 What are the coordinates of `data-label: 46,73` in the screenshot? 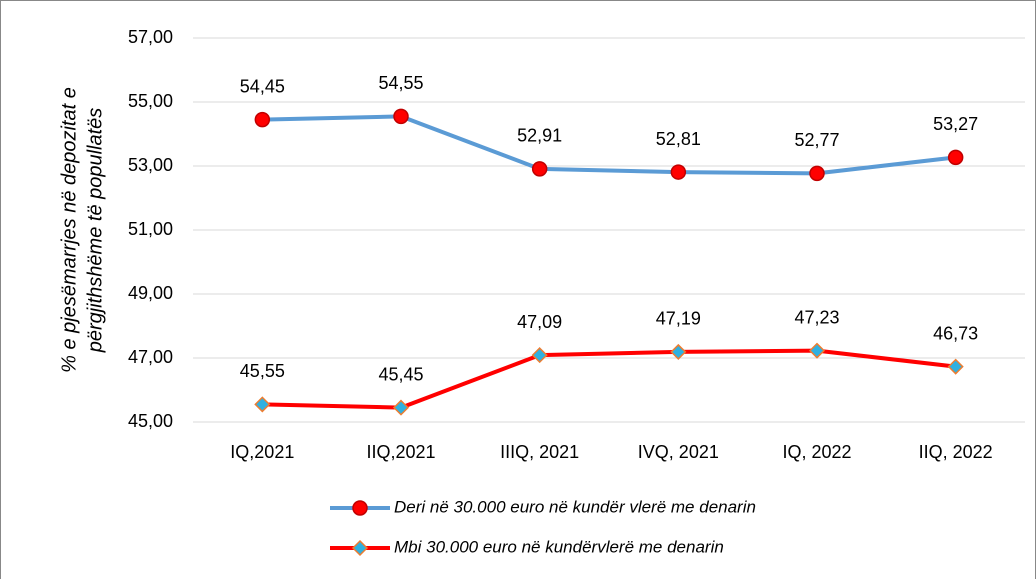 It's located at (955, 333).